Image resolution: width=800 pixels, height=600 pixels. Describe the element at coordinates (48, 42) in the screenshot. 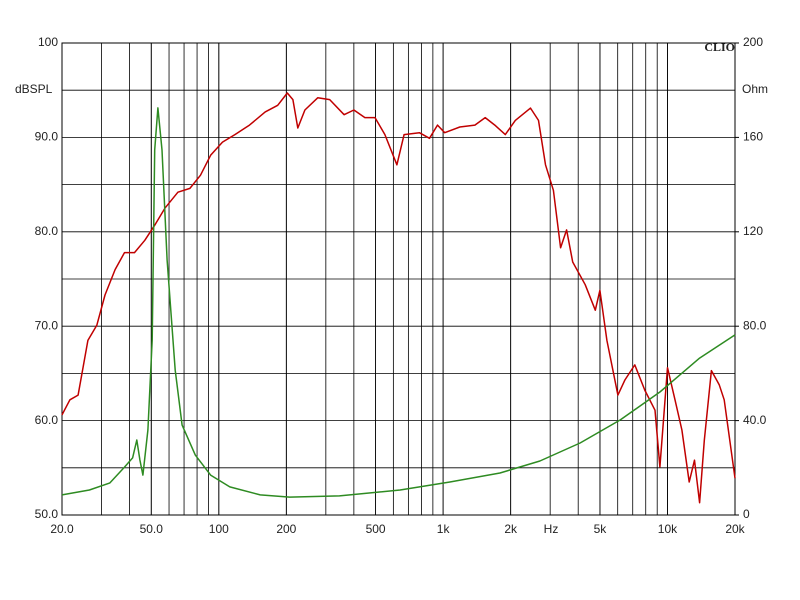

I see `y-tick-label: 100` at that location.